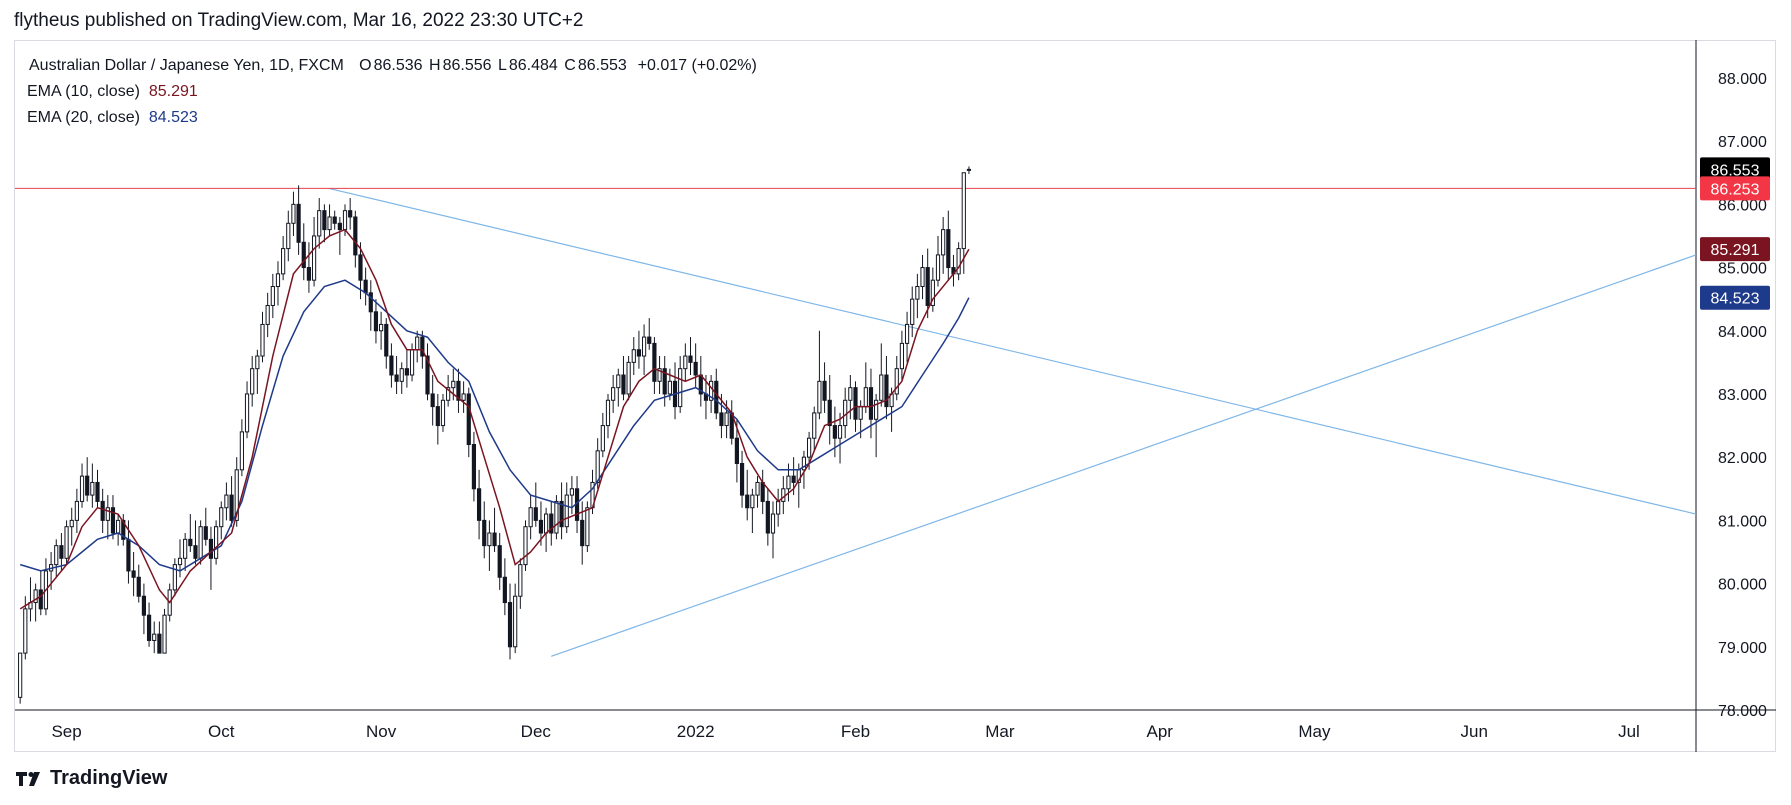 Image resolution: width=1791 pixels, height=805 pixels. Describe the element at coordinates (28, 778) in the screenshot. I see `tradingview-logo-icon` at that location.